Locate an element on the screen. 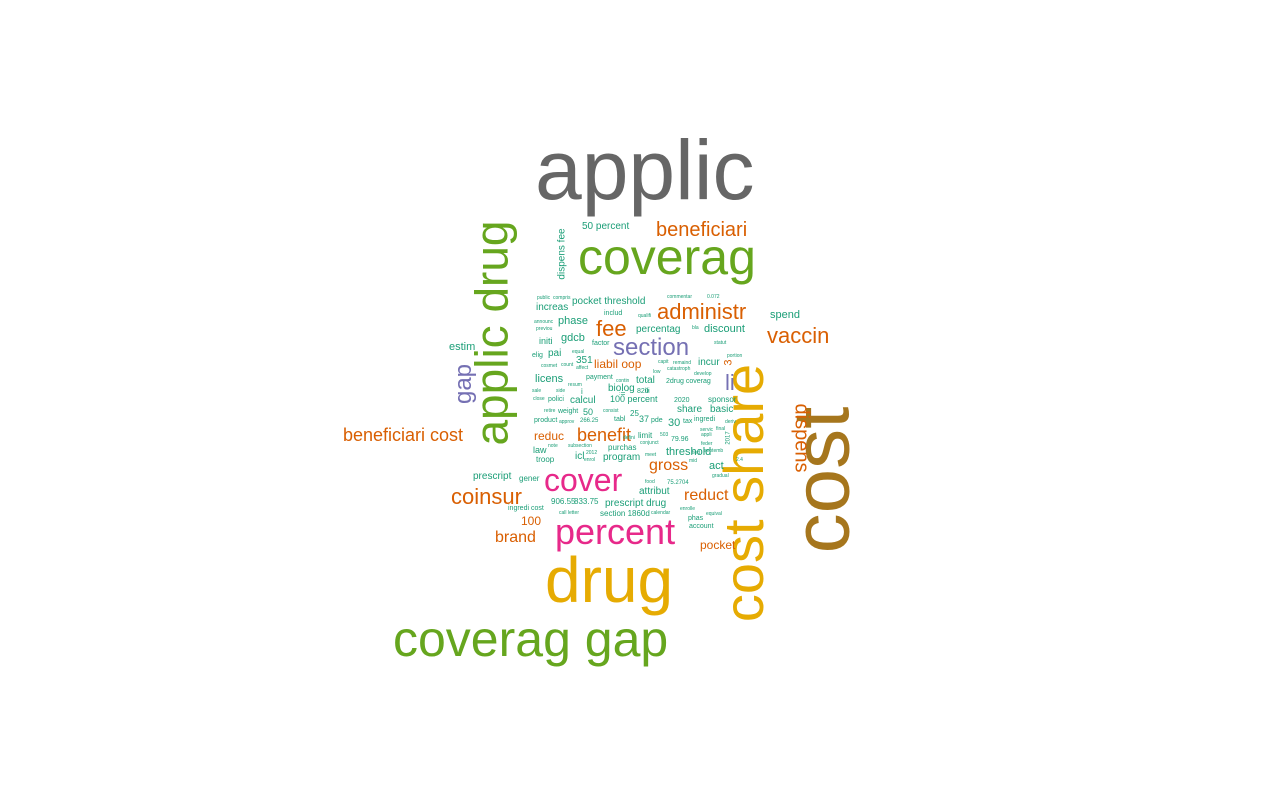 This screenshot has height=800, width=1280. word: troop is located at coordinates (545, 459).